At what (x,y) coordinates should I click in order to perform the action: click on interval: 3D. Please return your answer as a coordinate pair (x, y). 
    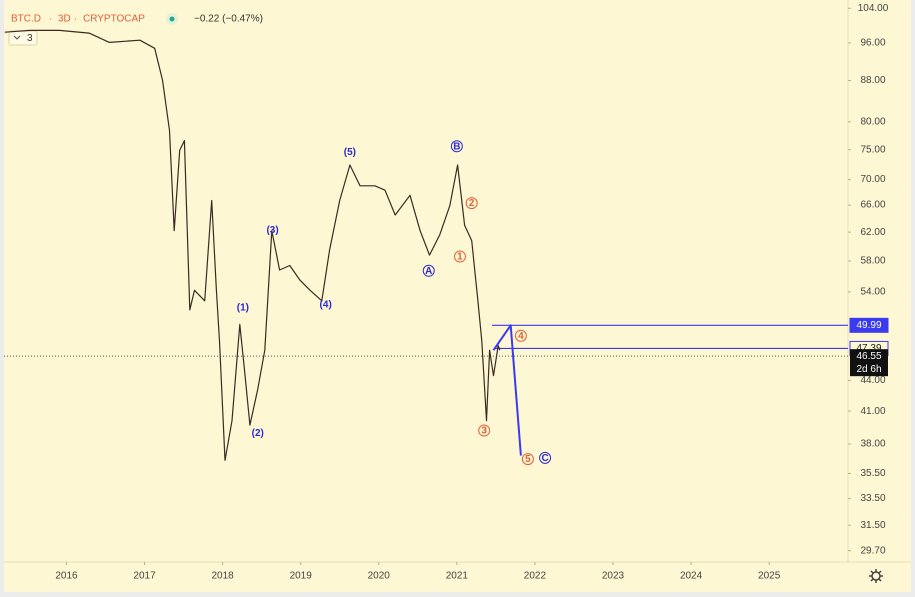
    Looking at the image, I should click on (64, 19).